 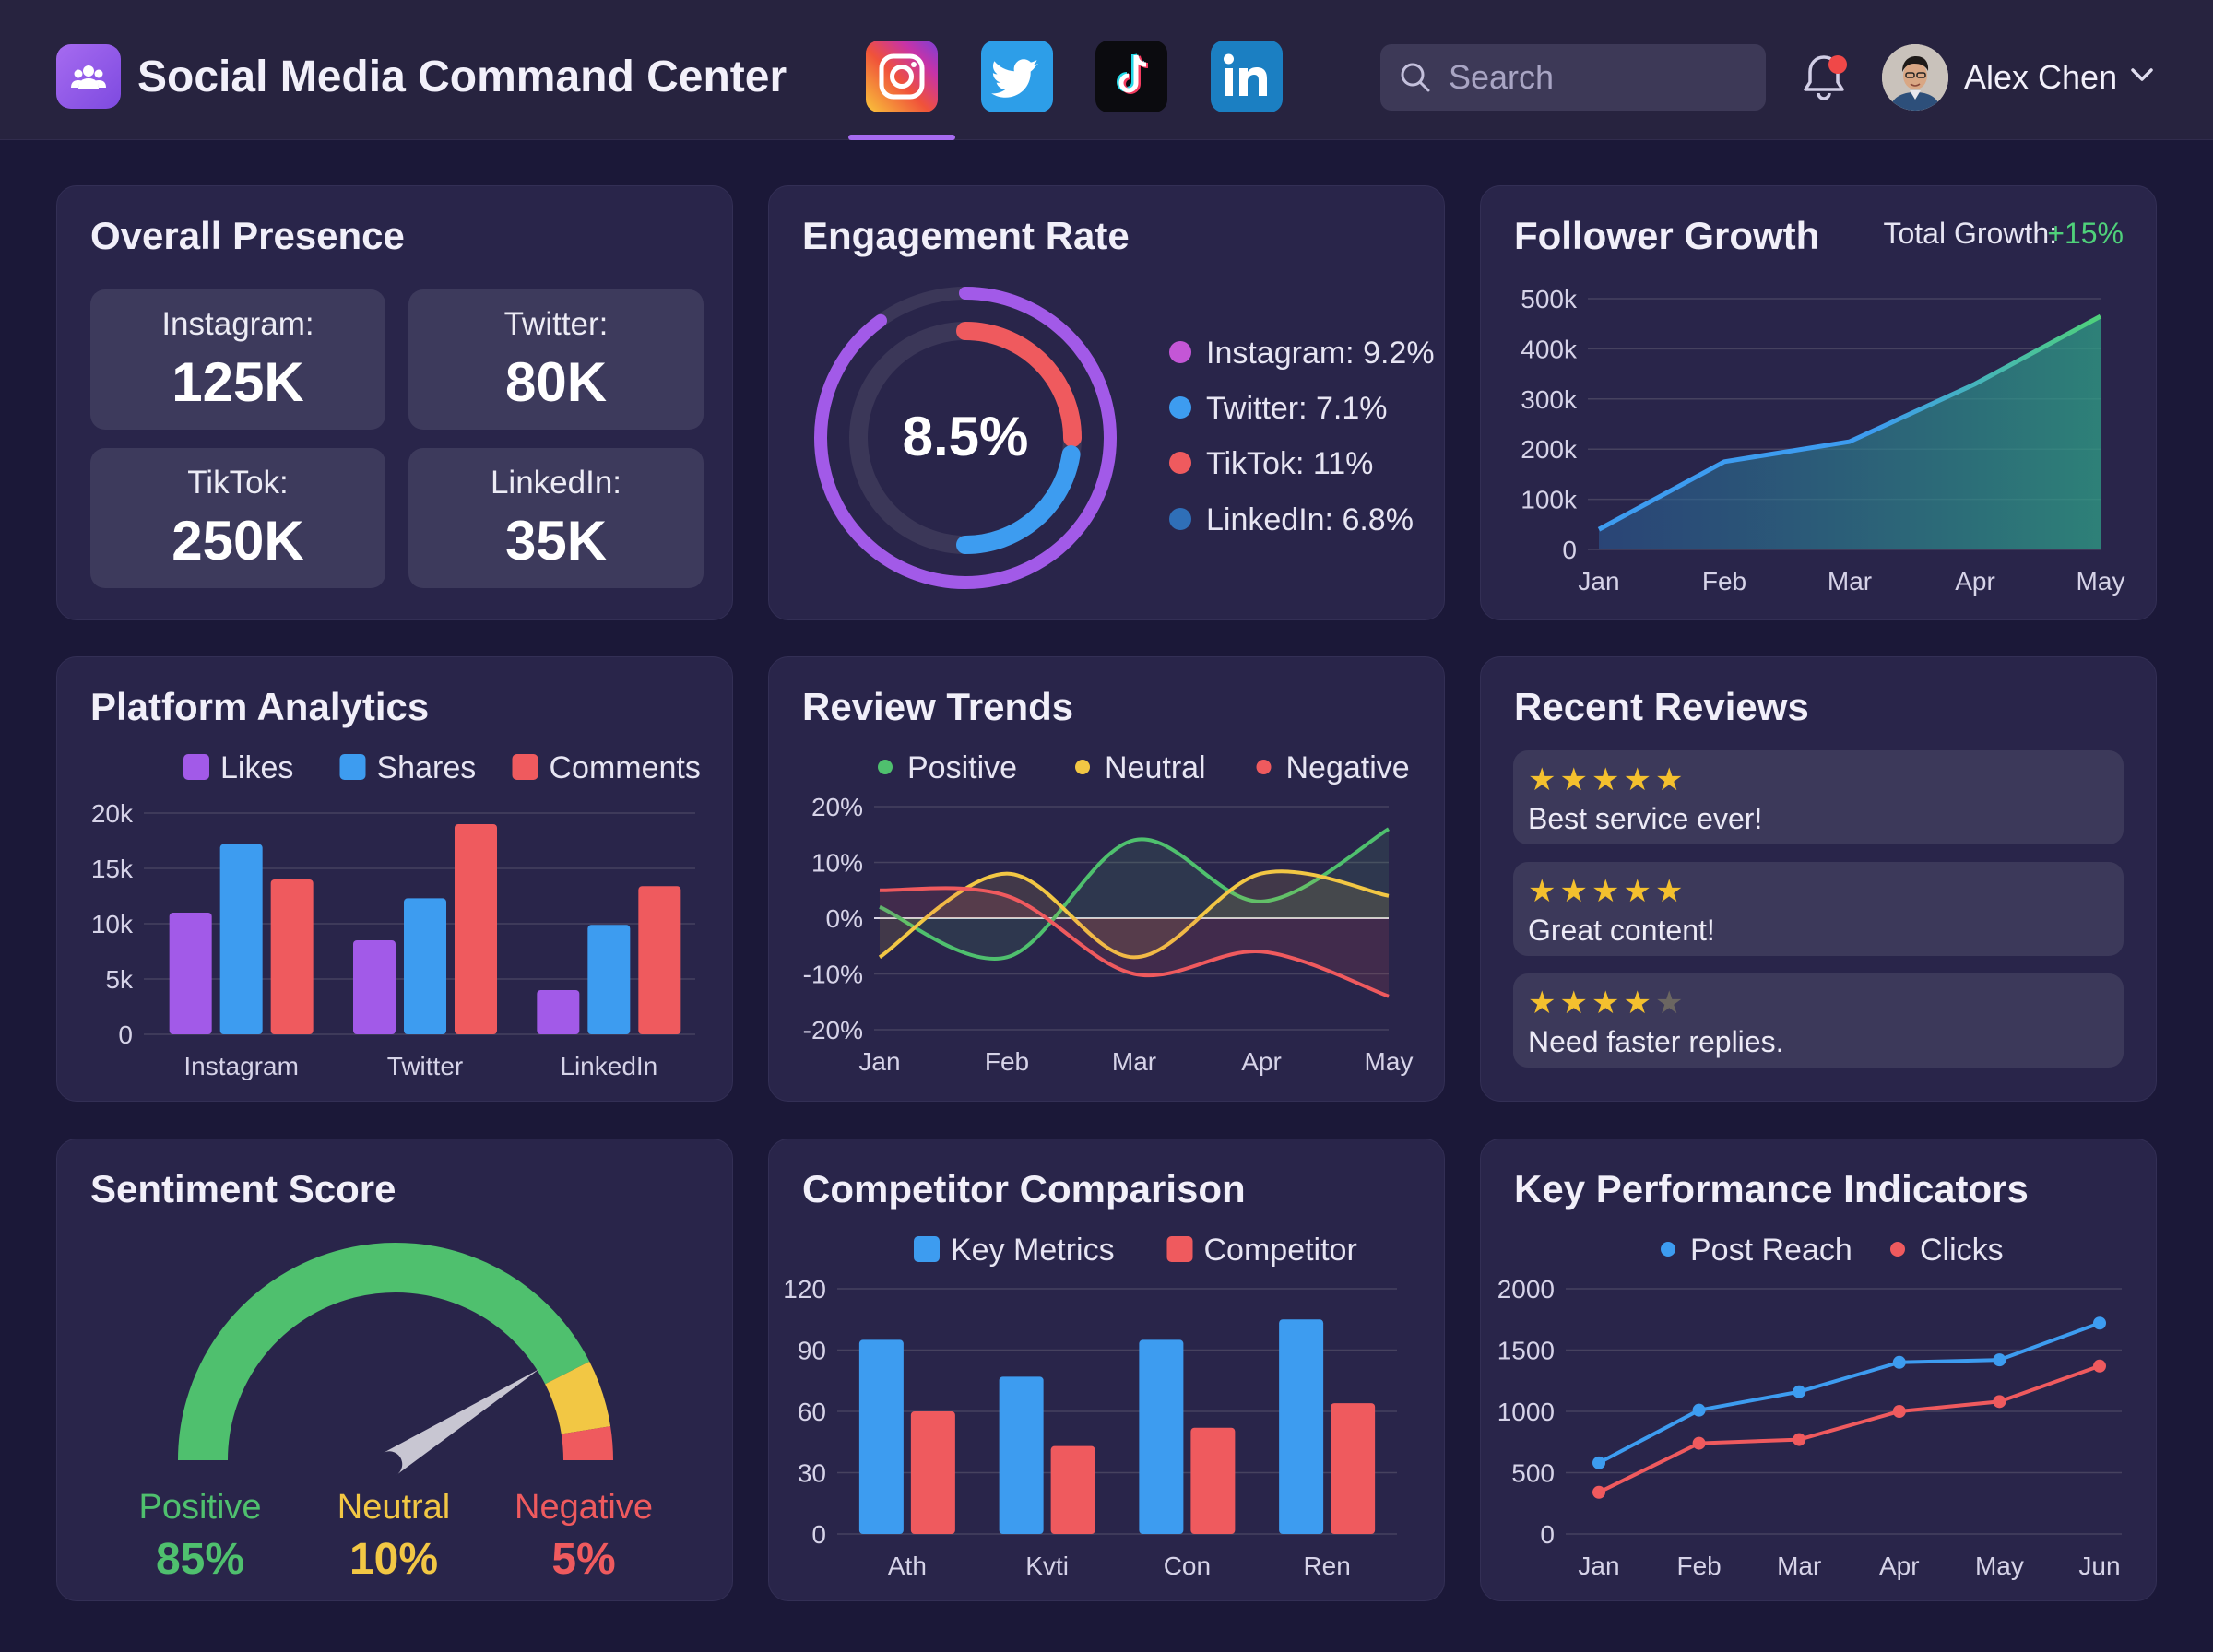 I want to click on stat-tile-tiktok: TikTok: 250K, so click(x=237, y=518).